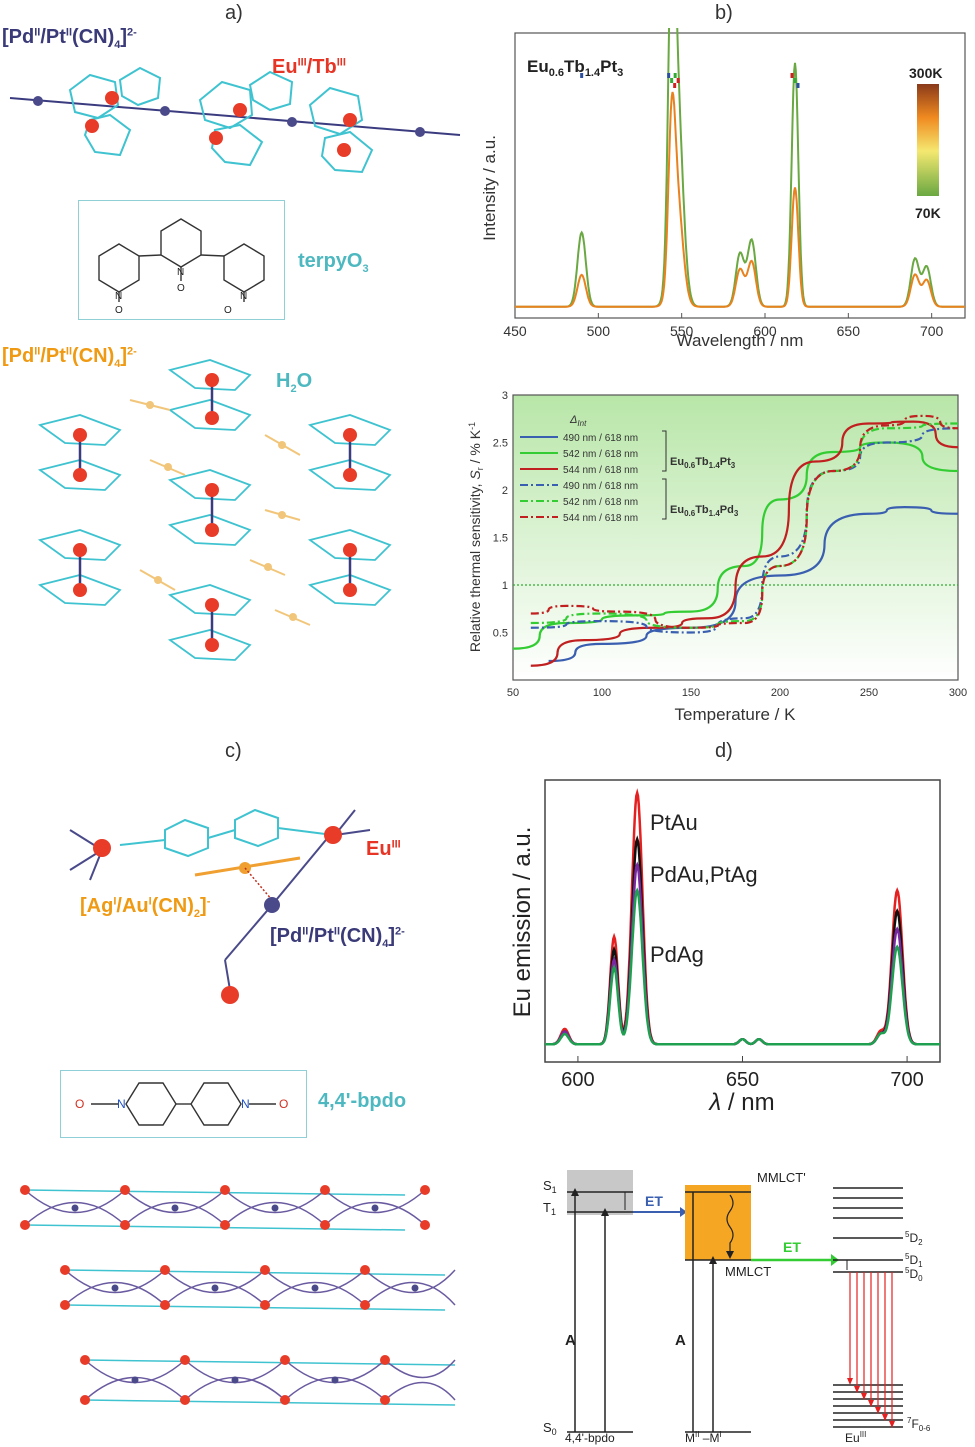 The image size is (975, 1447). I want to click on colorbar-min-label: 70K, so click(928, 213).